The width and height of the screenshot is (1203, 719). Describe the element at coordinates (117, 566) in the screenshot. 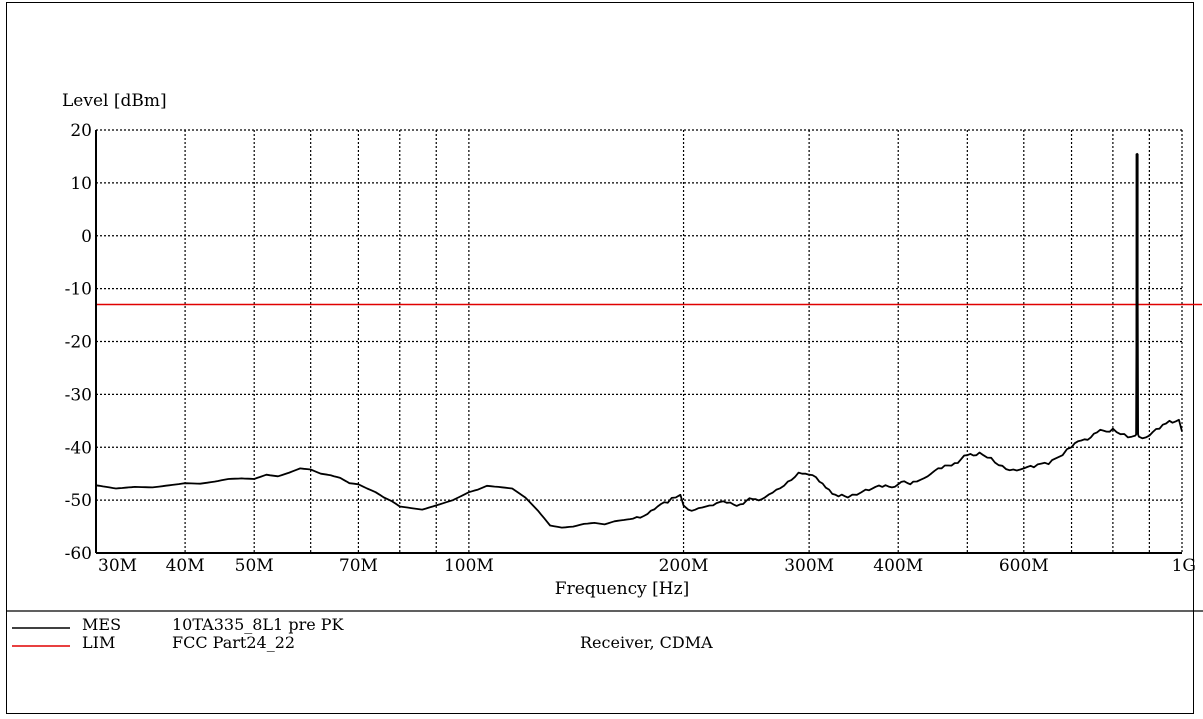

I see `x-tick-label-0: 30M` at that location.